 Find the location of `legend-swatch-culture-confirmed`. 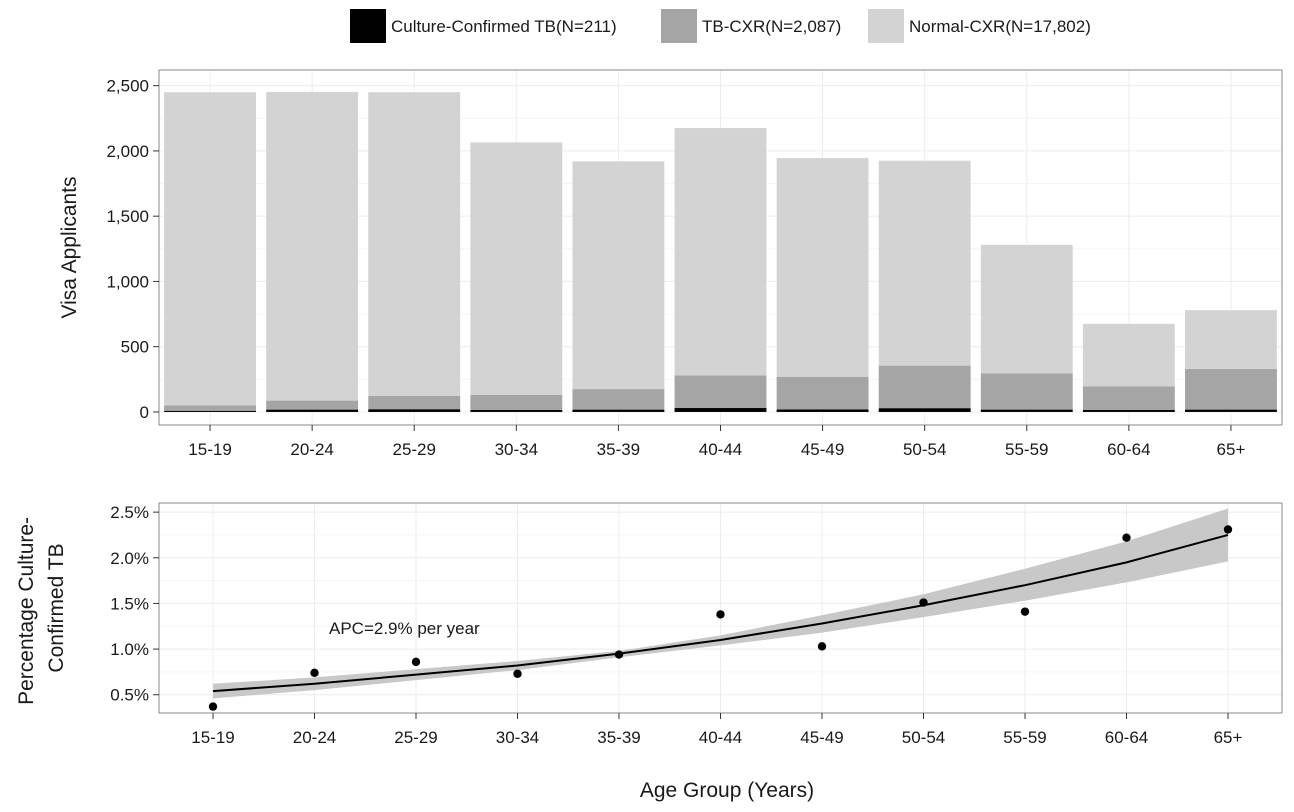

legend-swatch-culture-confirmed is located at coordinates (368, 26).